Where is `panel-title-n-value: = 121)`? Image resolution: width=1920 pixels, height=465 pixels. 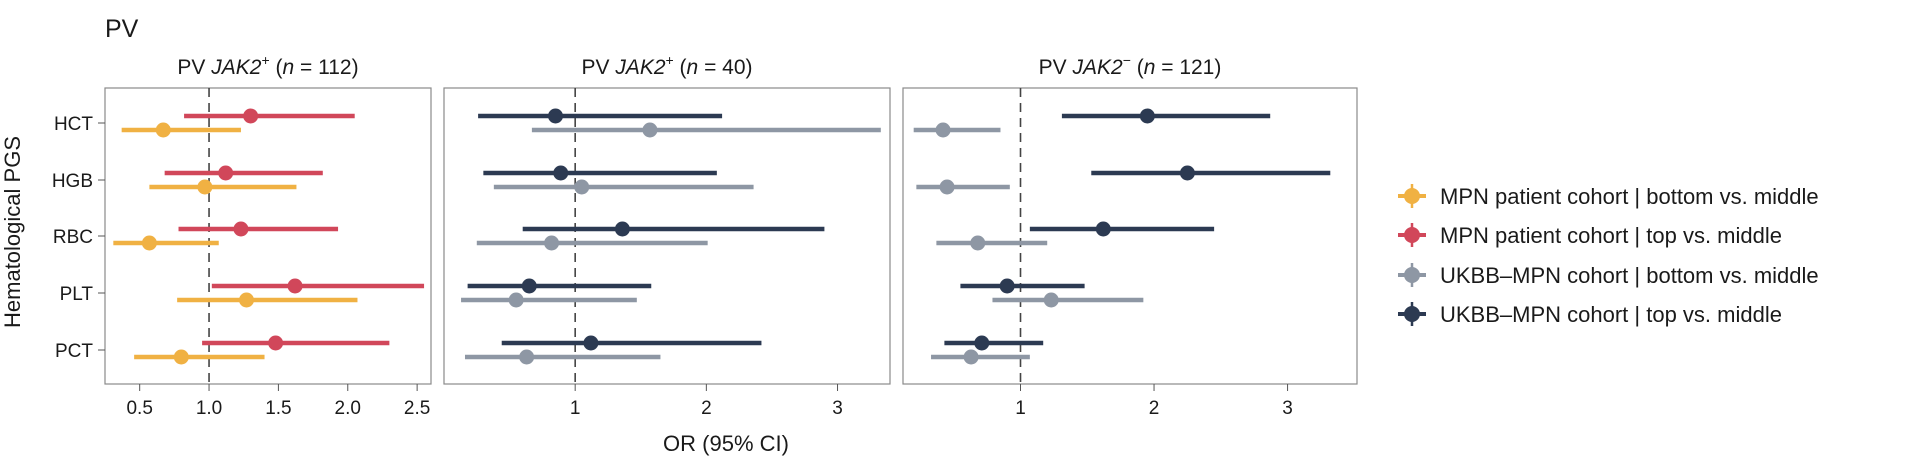 panel-title-n-value: = 121) is located at coordinates (1188, 67).